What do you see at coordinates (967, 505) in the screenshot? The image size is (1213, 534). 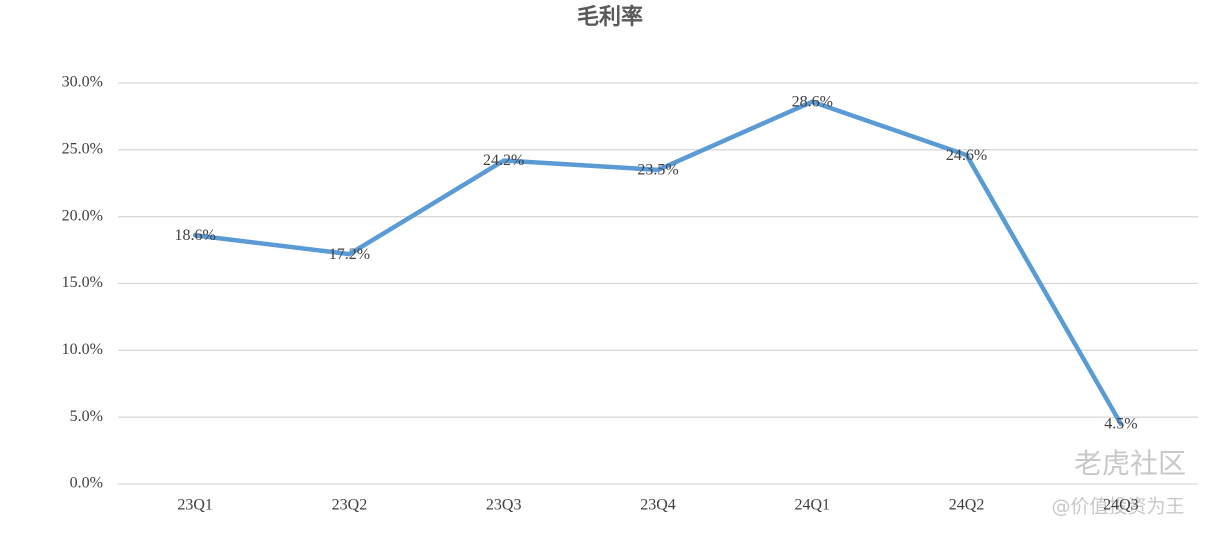 I see `x-tick-label: 24Q2` at bounding box center [967, 505].